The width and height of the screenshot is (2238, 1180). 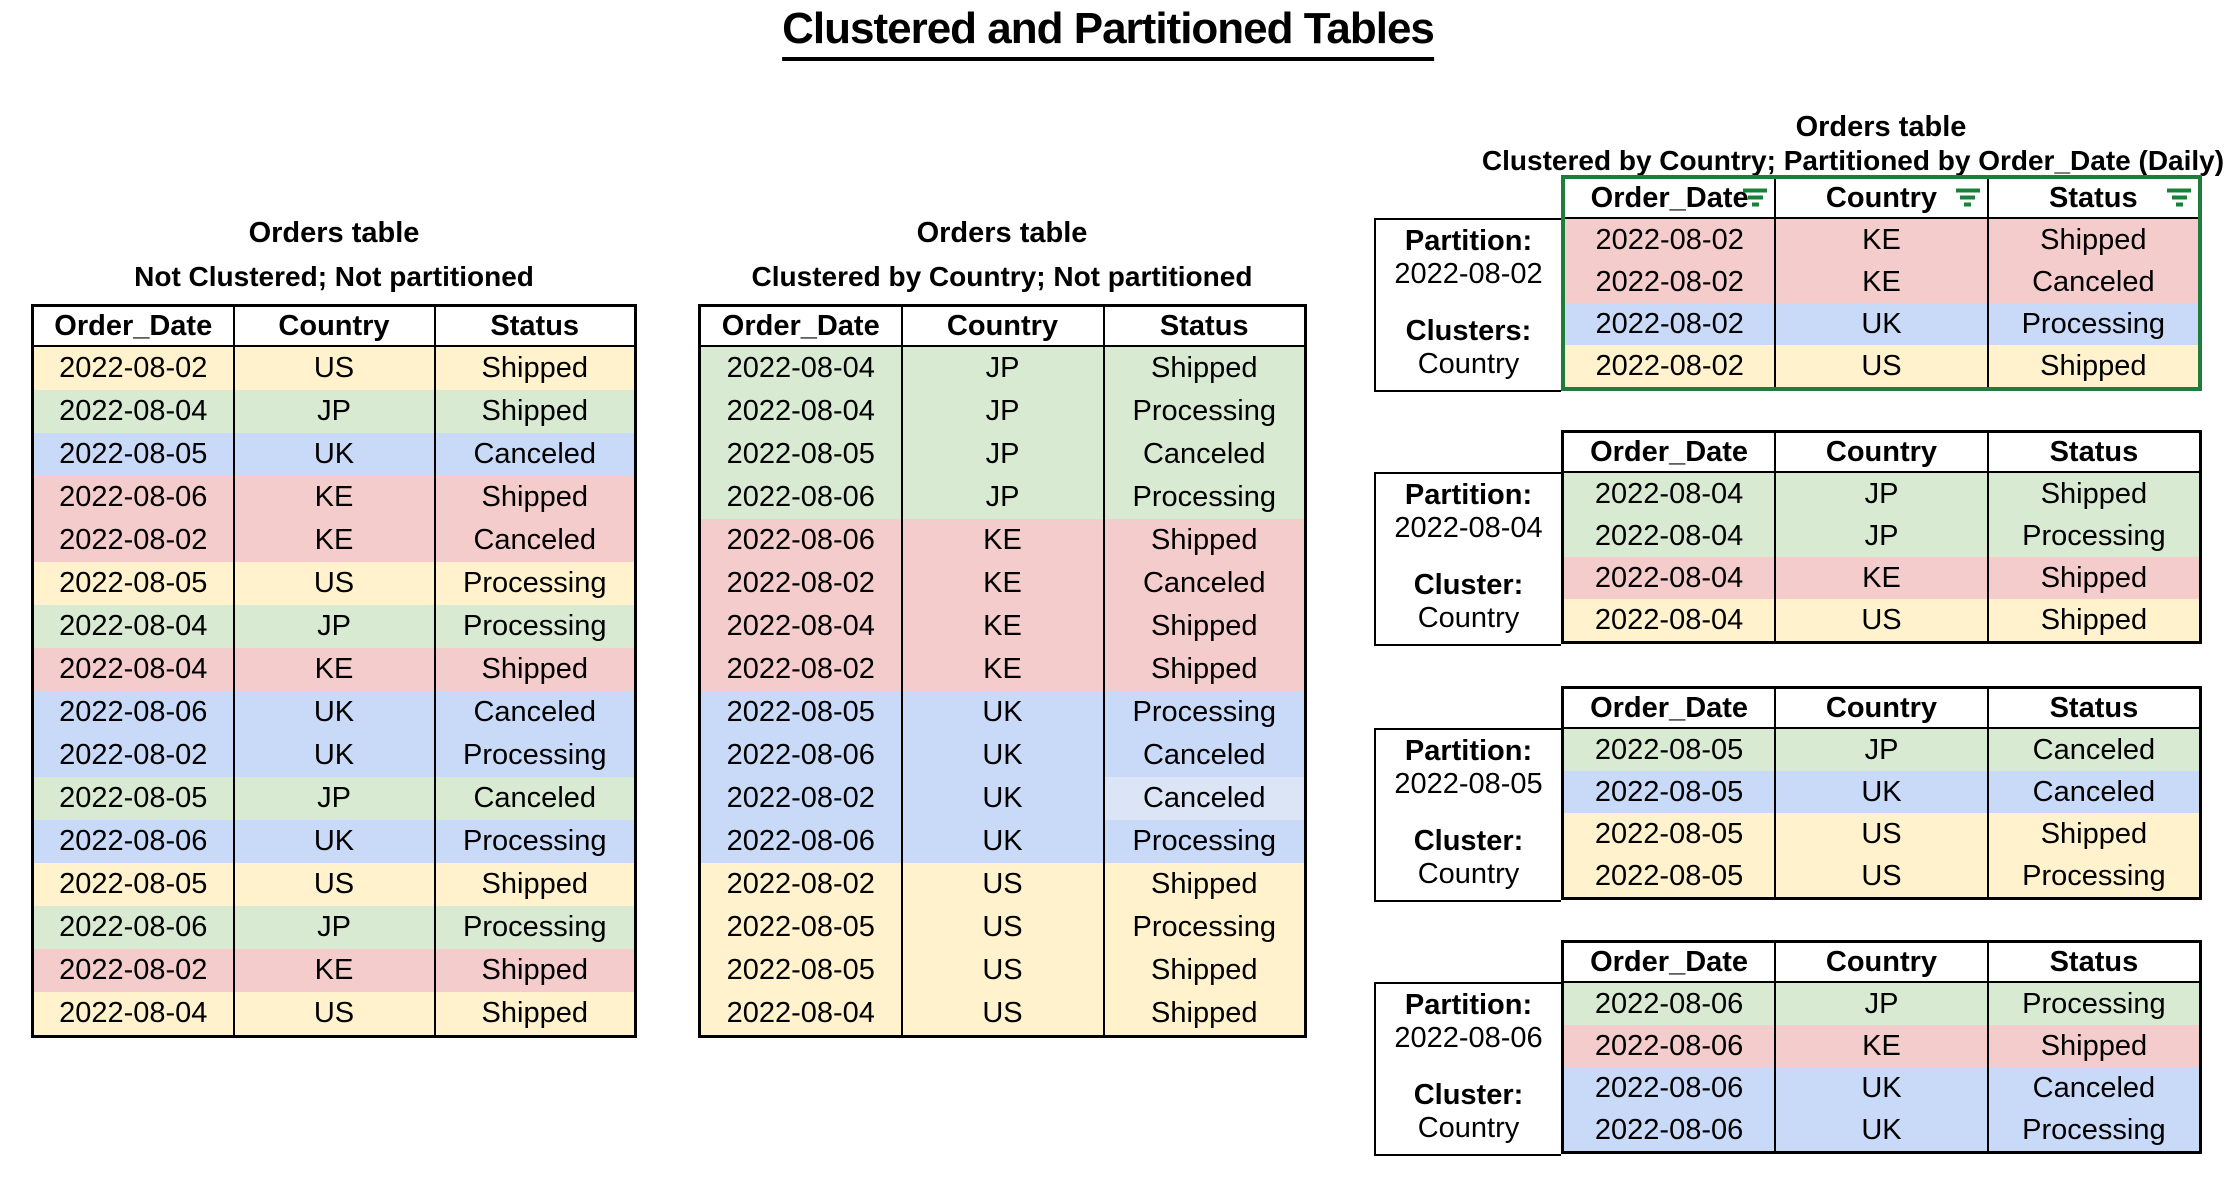 I want to click on page-title: Clustered and Partitioned Tables, so click(x=1108, y=32).